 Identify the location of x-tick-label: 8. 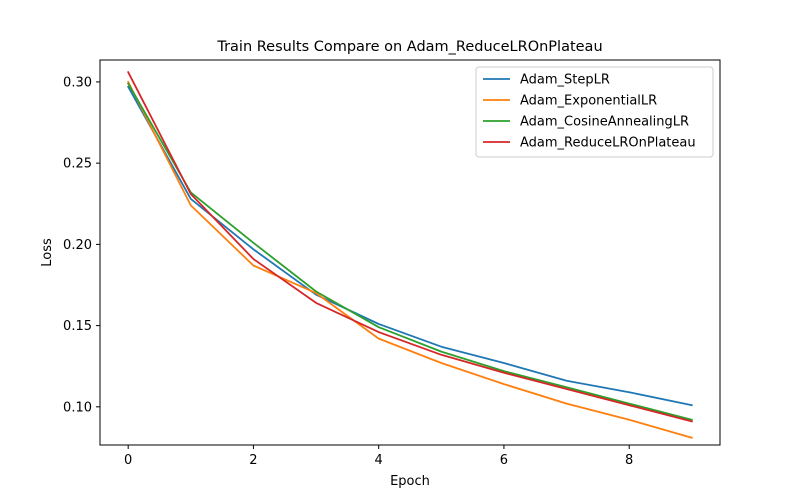
(629, 460).